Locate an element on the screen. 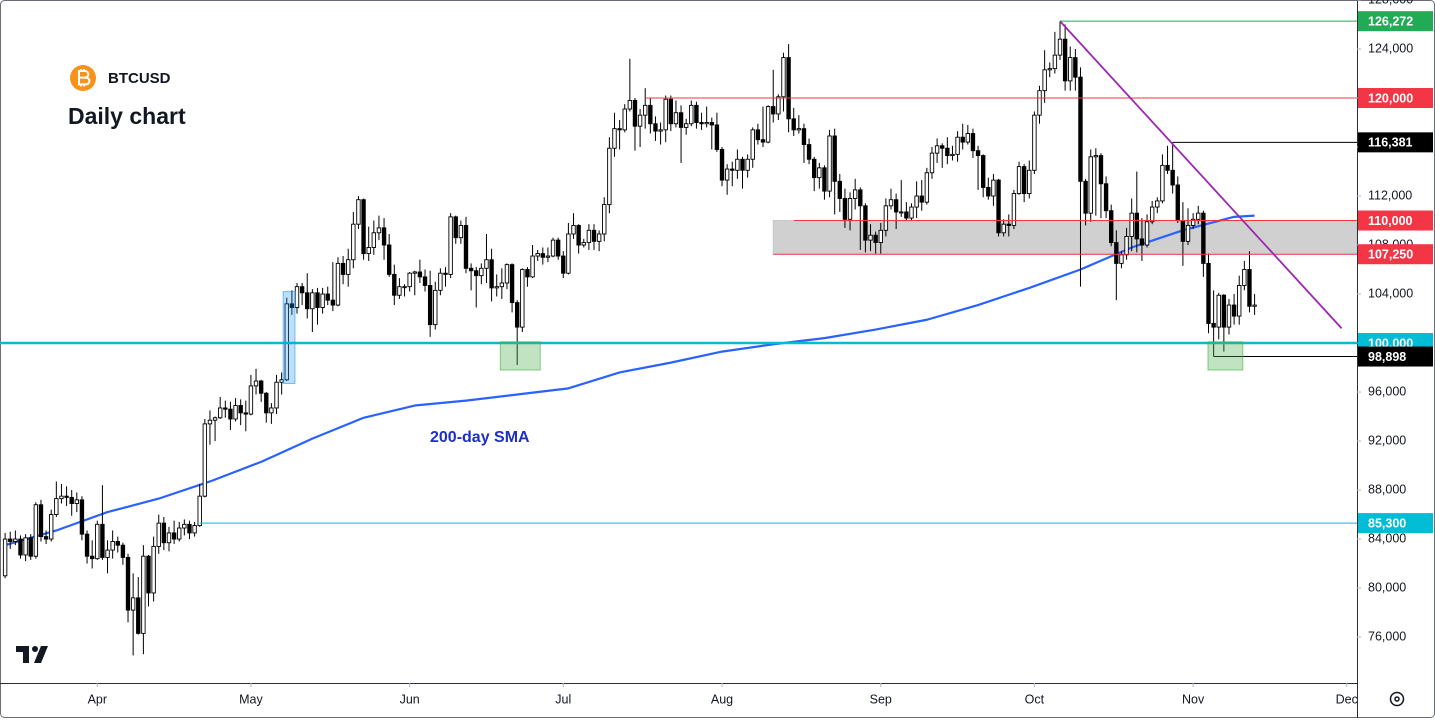 The image size is (1435, 723). y-tick-label: 80,000 is located at coordinates (1387, 587).